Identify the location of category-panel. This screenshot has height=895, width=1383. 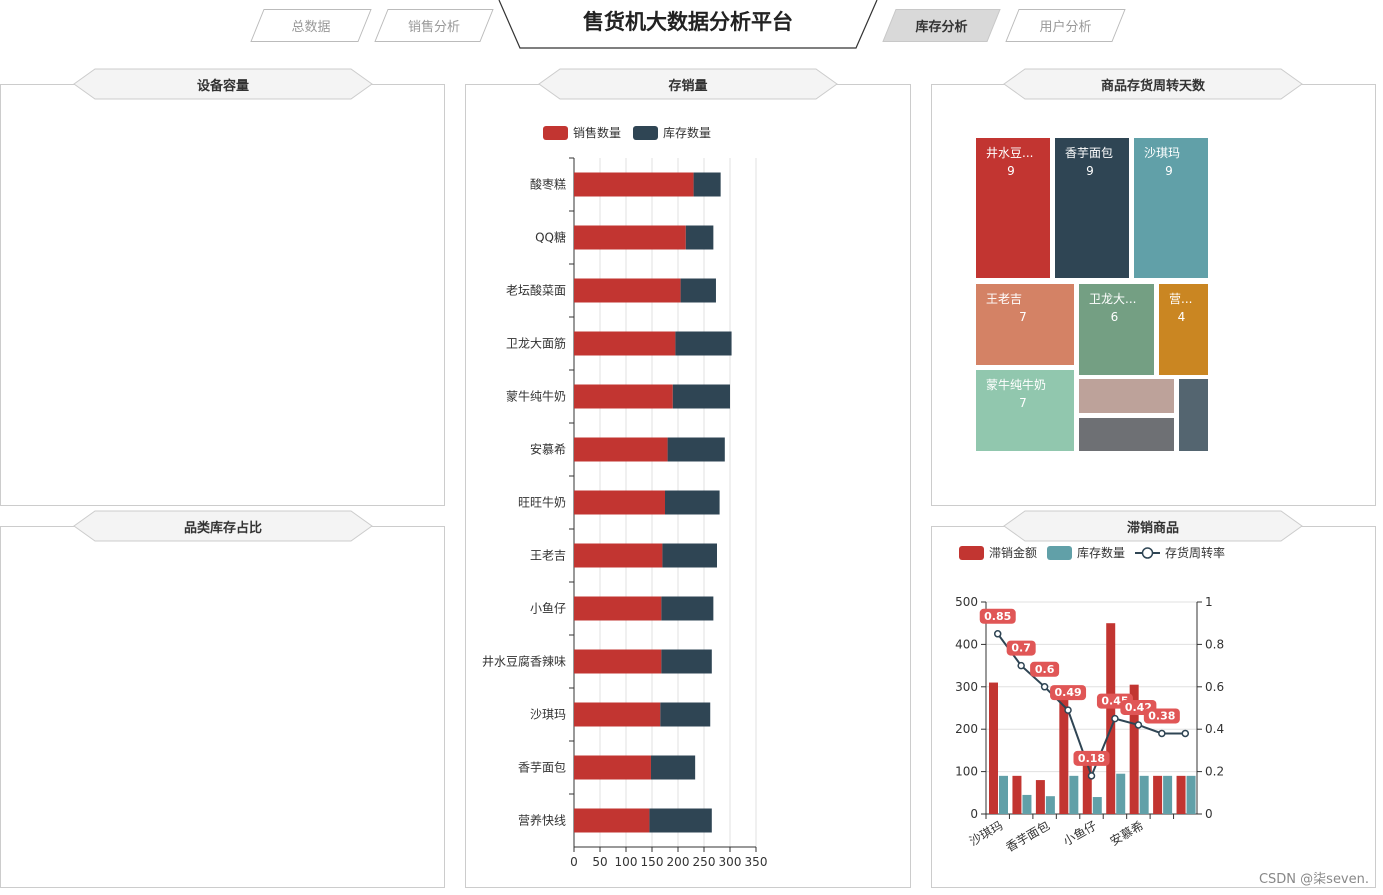
(222, 707).